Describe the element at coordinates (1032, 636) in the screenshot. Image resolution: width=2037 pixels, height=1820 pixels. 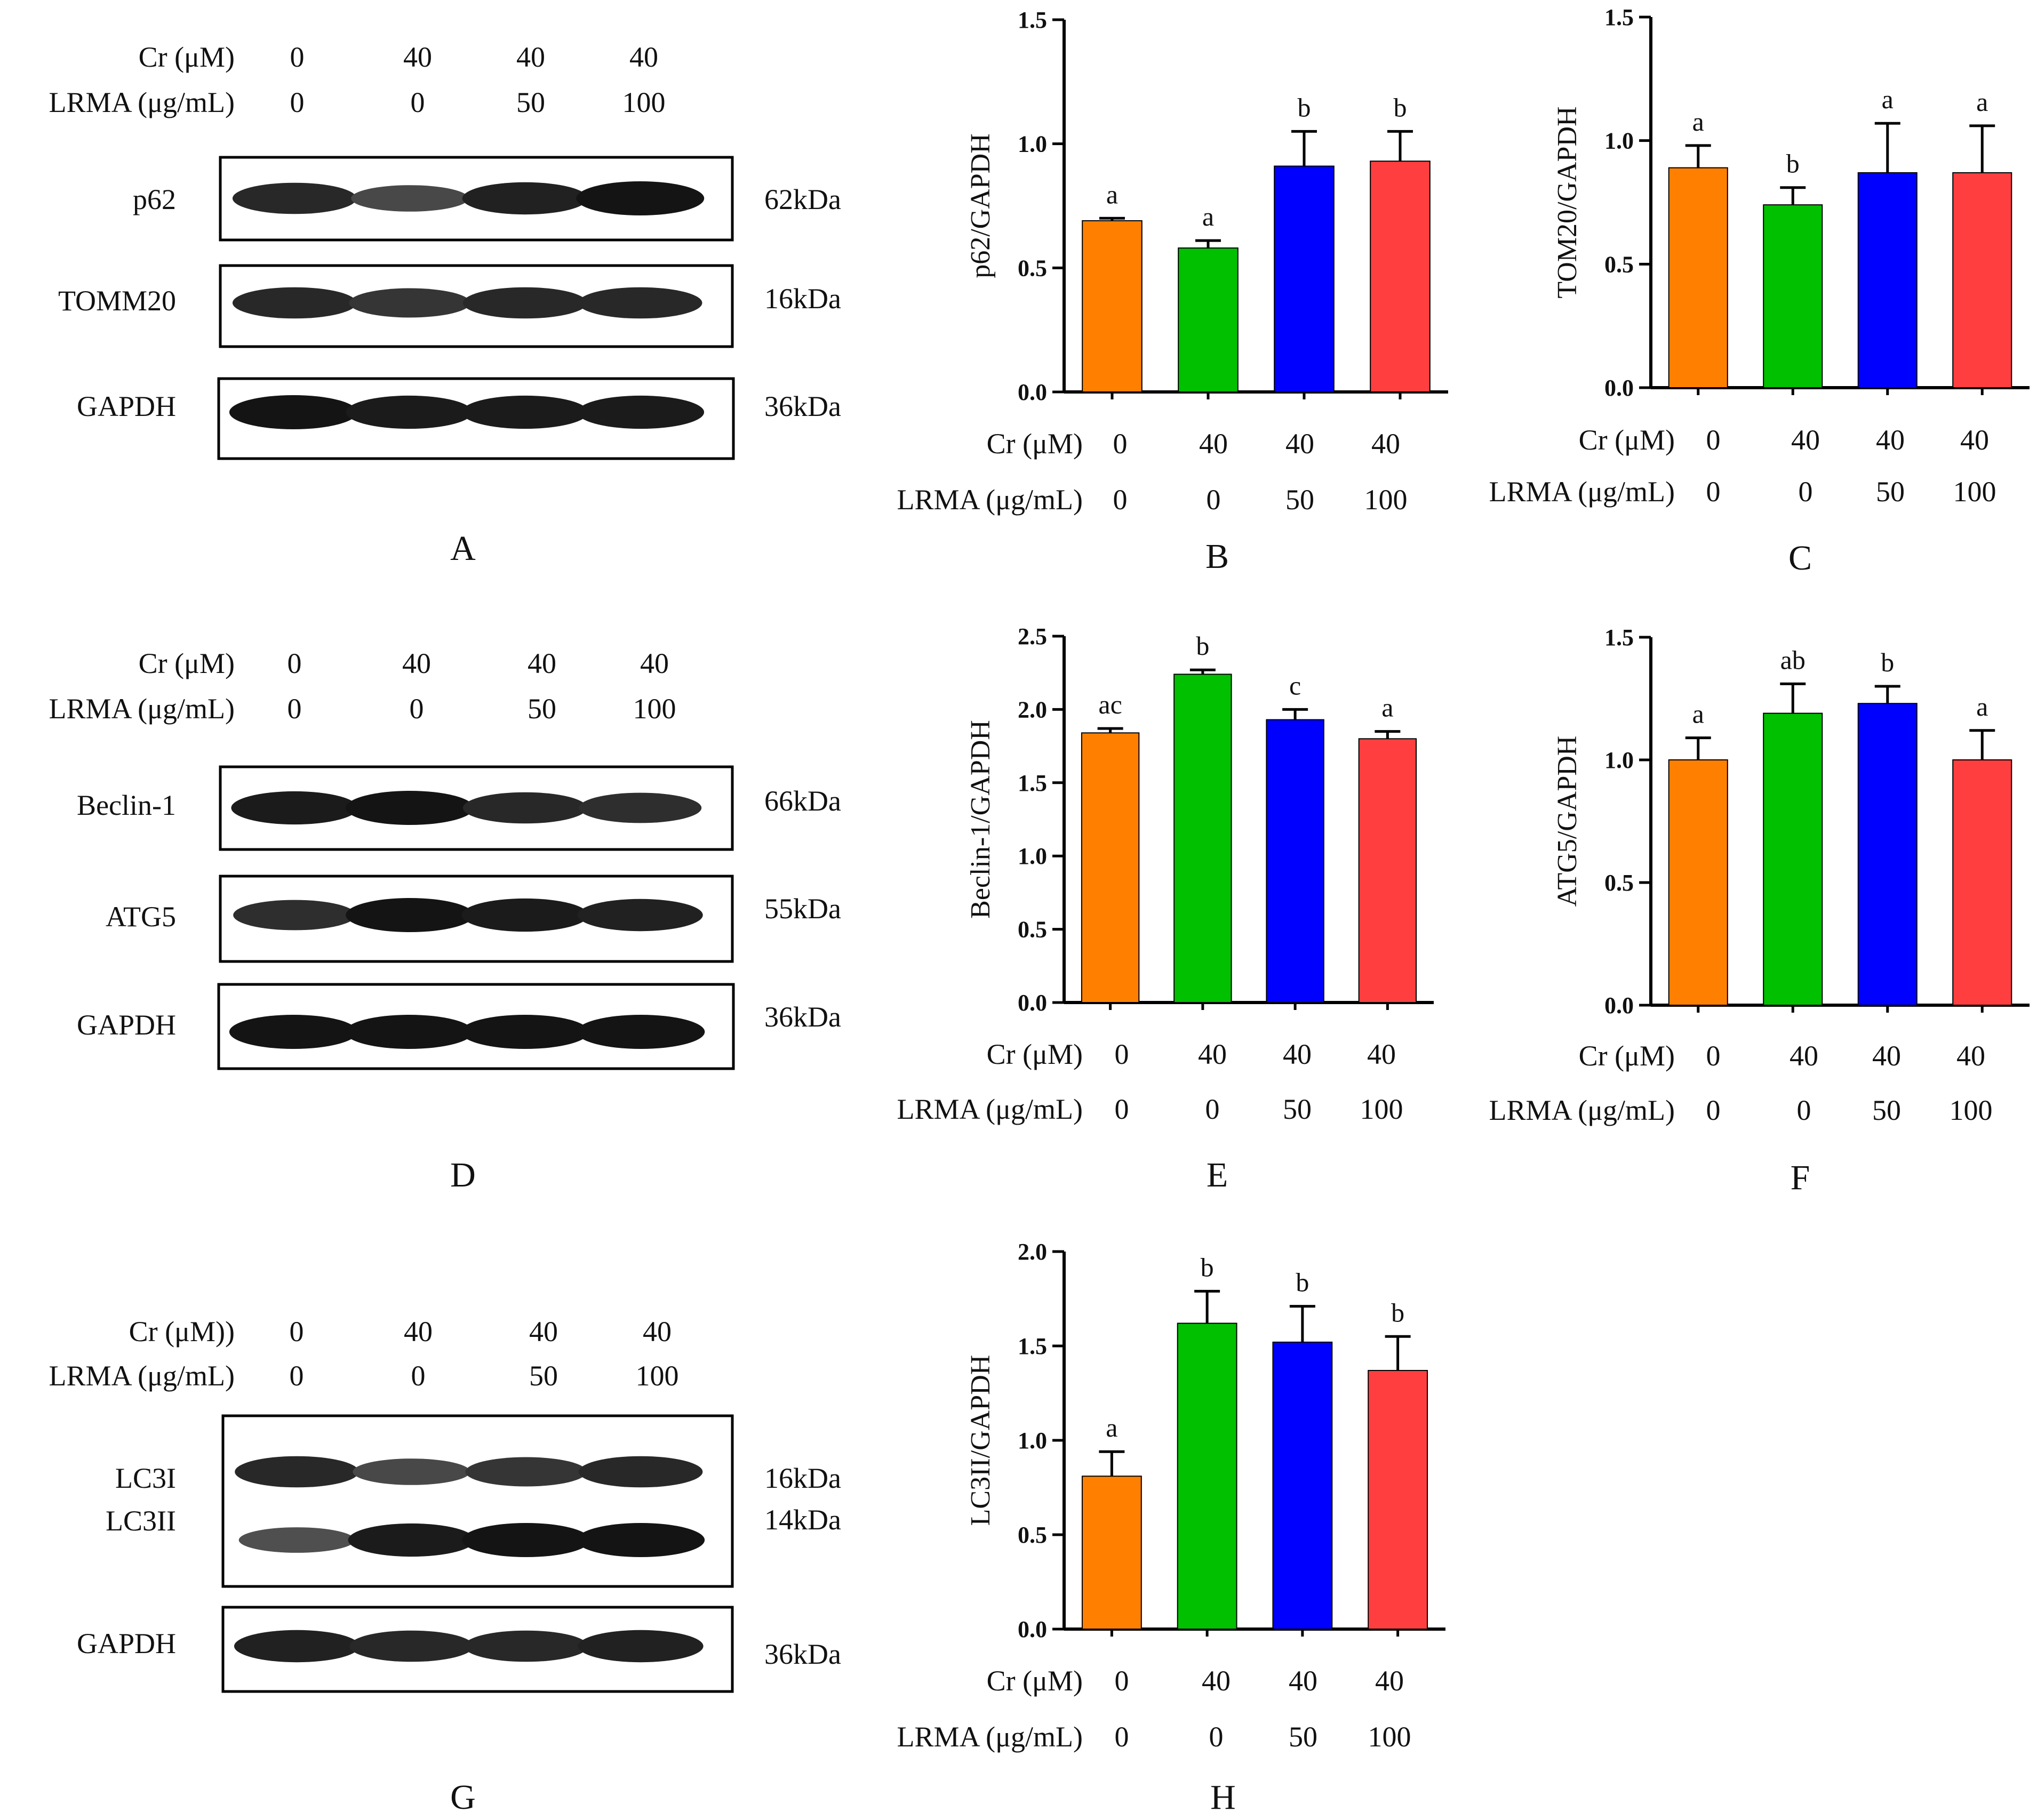
I see `y-tick-label: 2.5` at that location.